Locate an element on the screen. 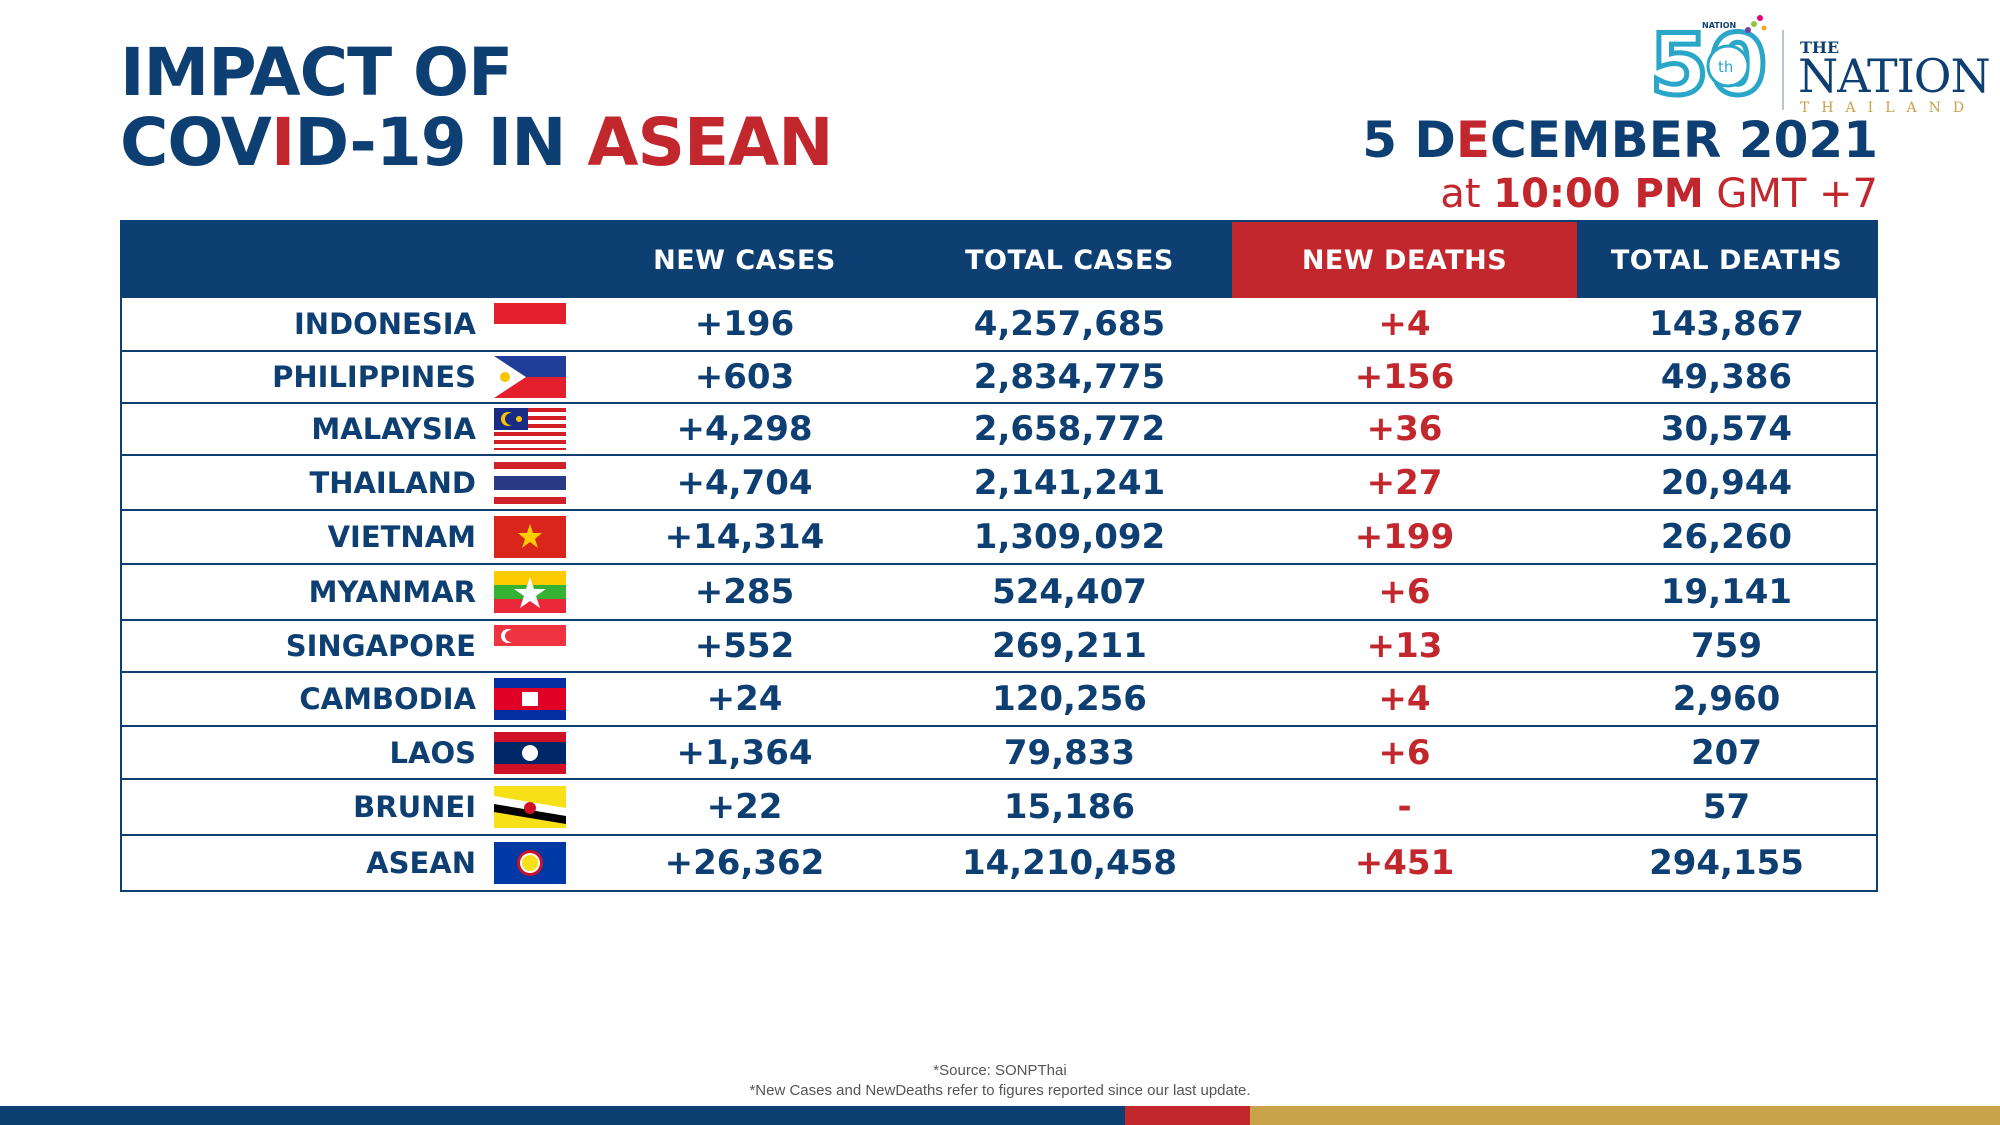  title-part-i: I is located at coordinates (283, 142).